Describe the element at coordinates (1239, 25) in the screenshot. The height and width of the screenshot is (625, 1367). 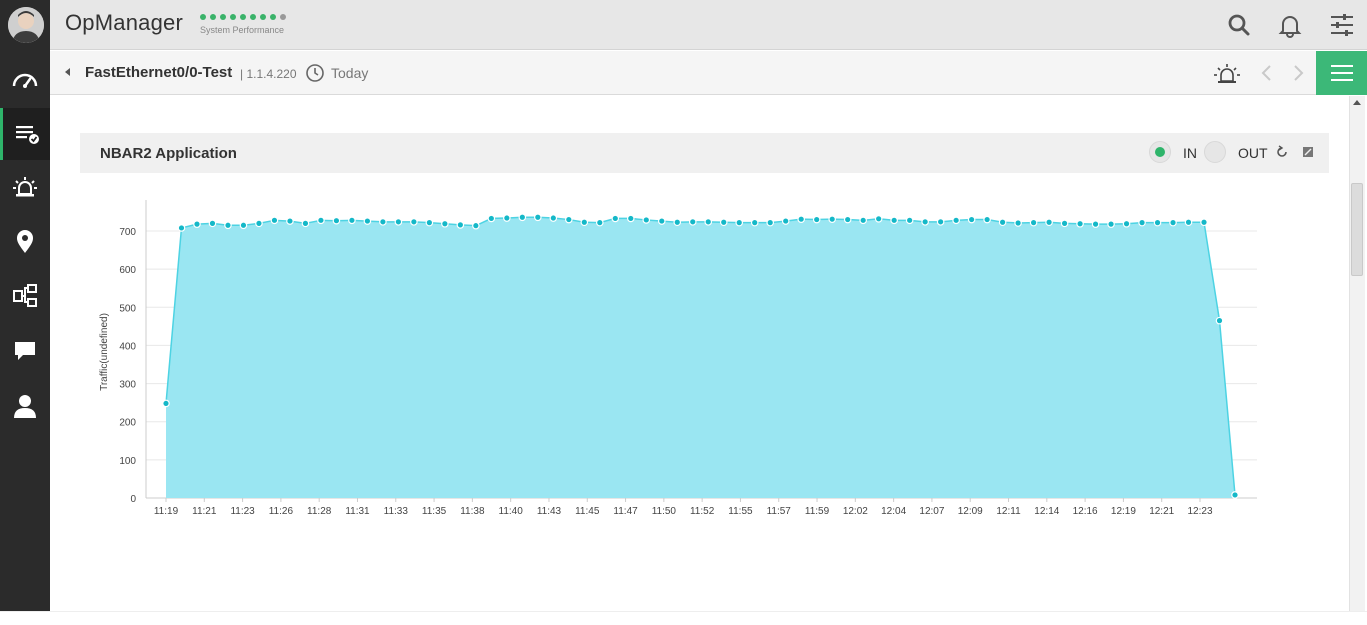
I see `search-icon` at that location.